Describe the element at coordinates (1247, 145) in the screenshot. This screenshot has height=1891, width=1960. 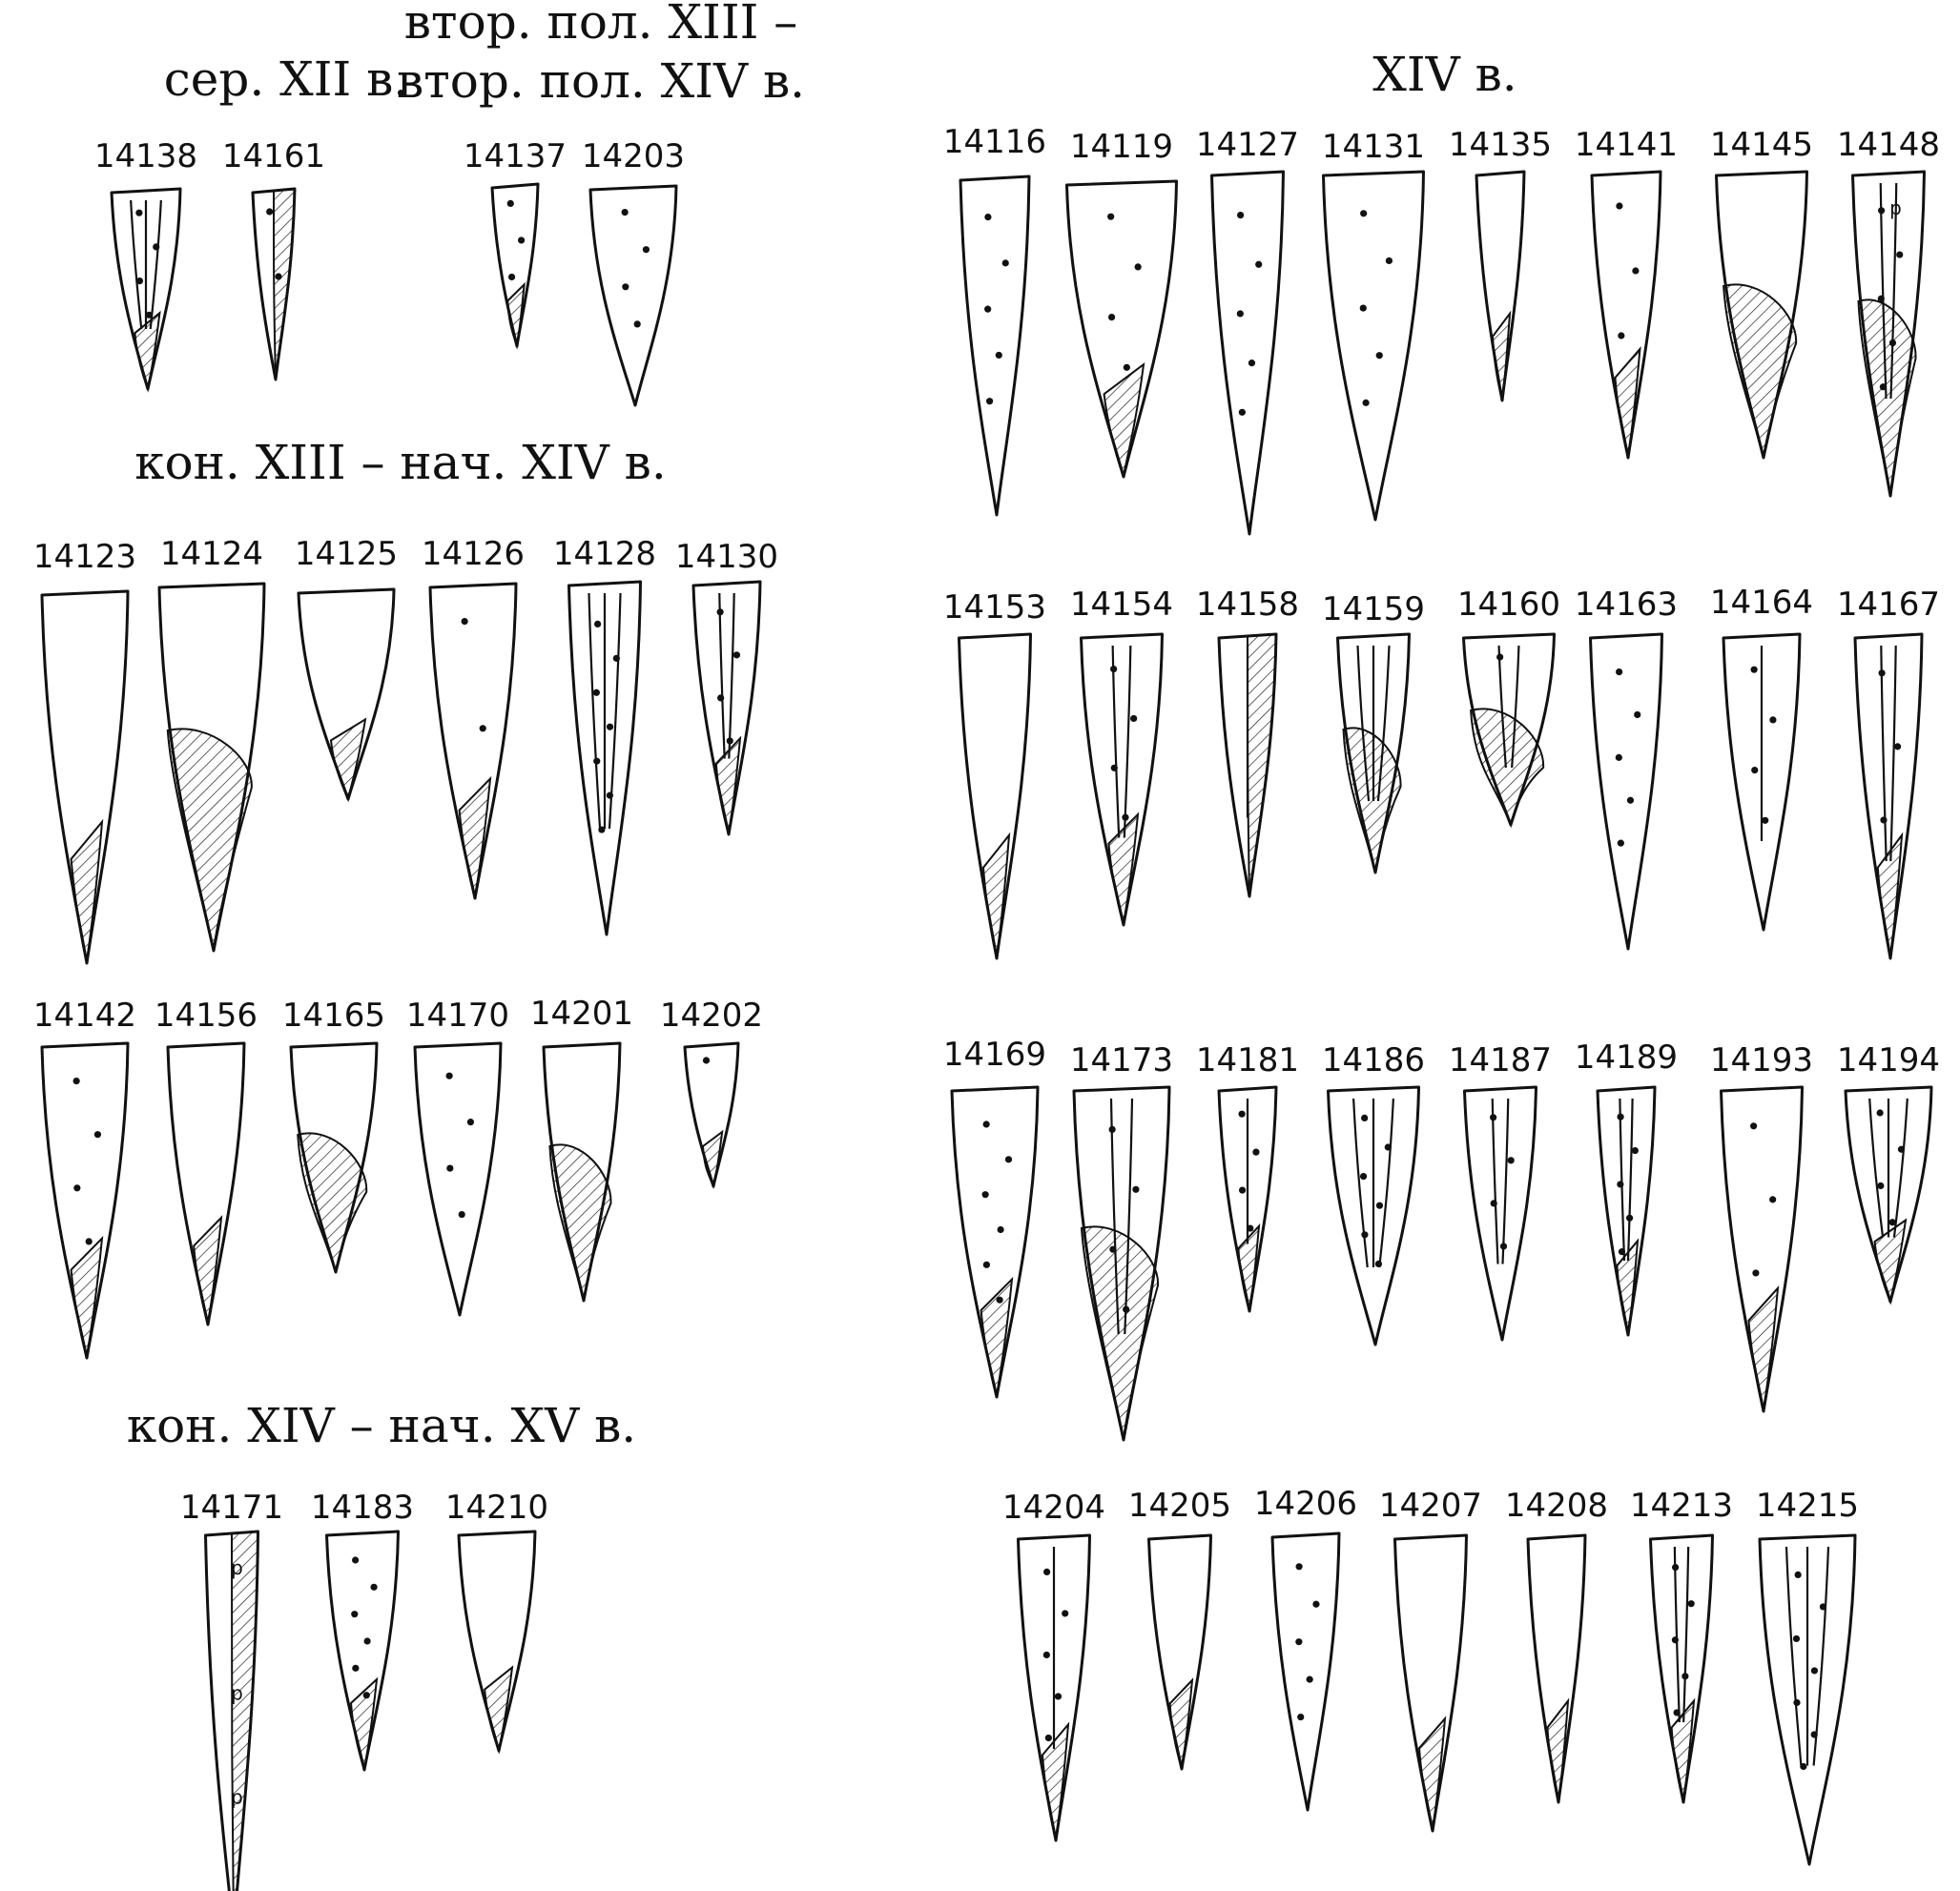
I see `specimen-number: 14127` at that location.